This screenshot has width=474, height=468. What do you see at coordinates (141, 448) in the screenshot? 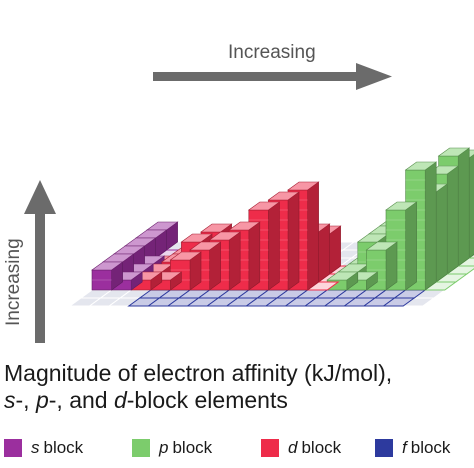
I see `legend-swatch-p` at bounding box center [141, 448].